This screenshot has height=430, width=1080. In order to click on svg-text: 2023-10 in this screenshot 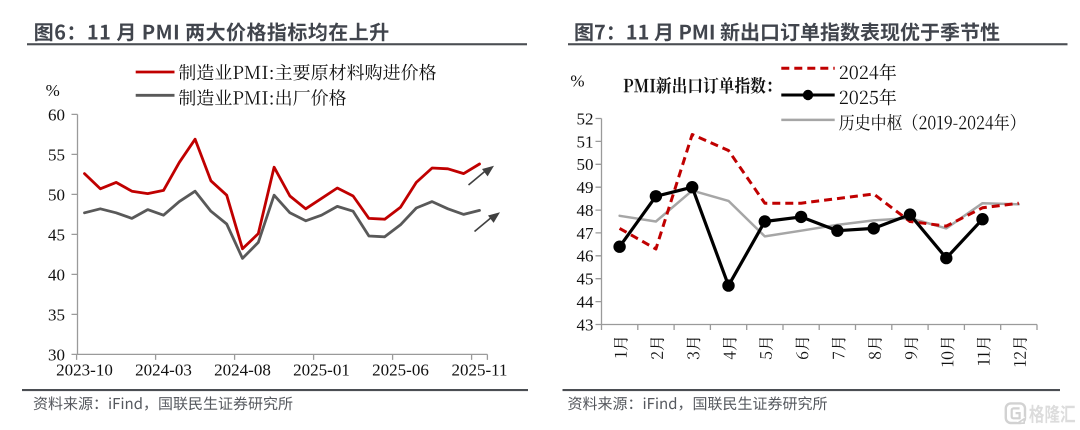, I will do `click(84, 370)`.